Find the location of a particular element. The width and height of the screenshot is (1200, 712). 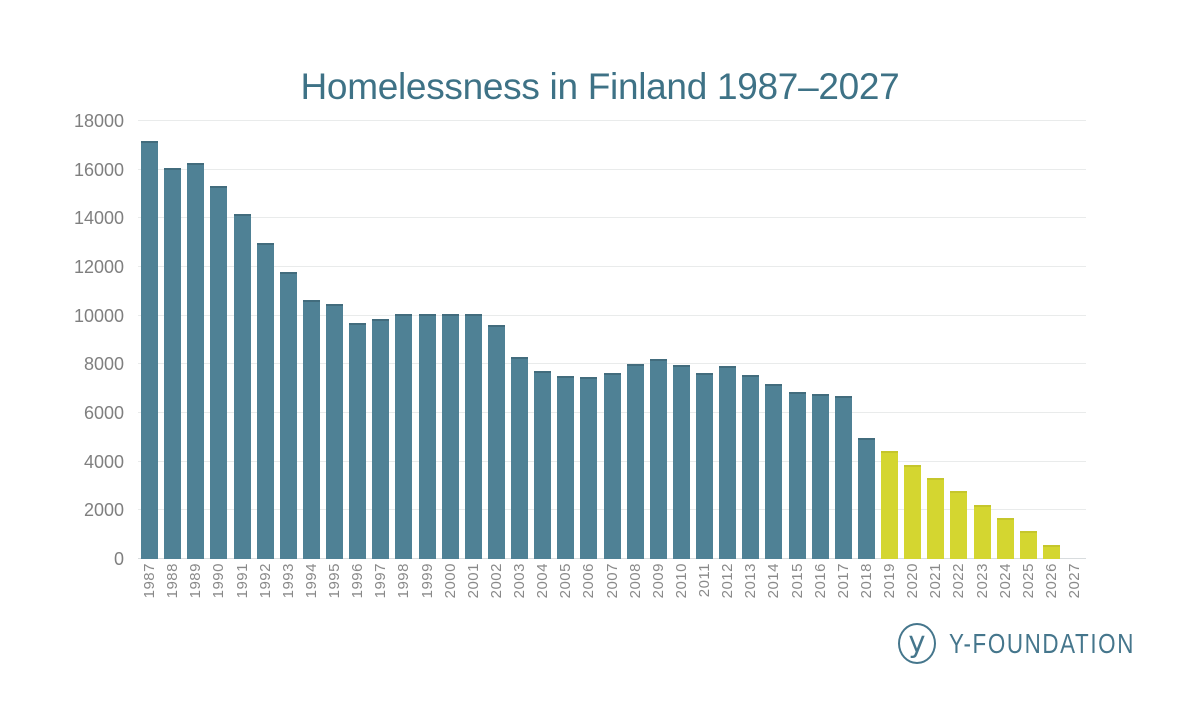

bar-slot-2006 is located at coordinates (588, 340).